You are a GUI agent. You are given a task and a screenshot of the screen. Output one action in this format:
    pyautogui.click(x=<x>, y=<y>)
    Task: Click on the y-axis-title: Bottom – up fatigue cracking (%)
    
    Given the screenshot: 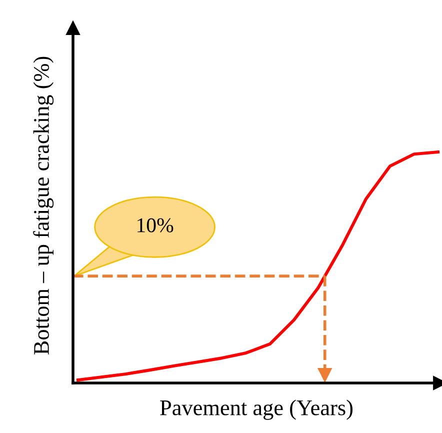 What is the action you would take?
    pyautogui.click(x=43, y=205)
    